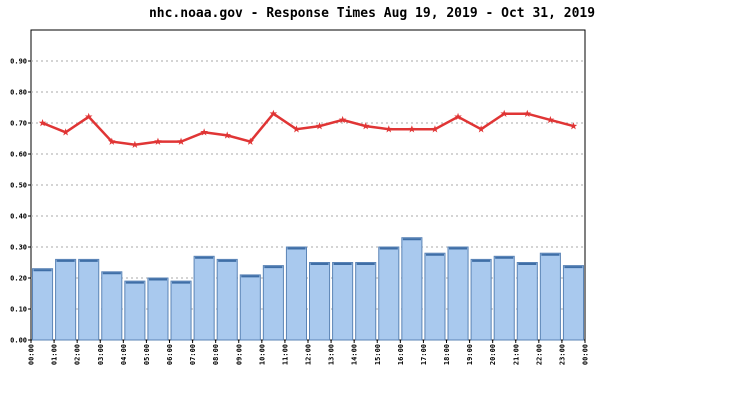 This screenshot has height=400, width=750. What do you see at coordinates (378, 354) in the screenshot?
I see `x-tick-label: 15:00` at bounding box center [378, 354].